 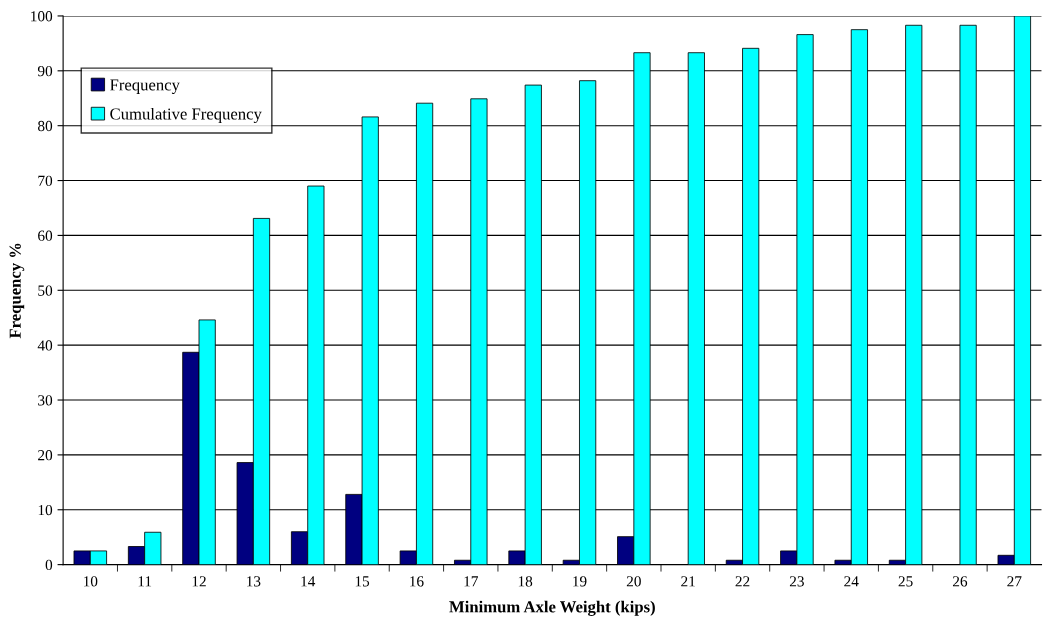 What do you see at coordinates (851, 581) in the screenshot?
I see `x-tick-label: 24` at bounding box center [851, 581].